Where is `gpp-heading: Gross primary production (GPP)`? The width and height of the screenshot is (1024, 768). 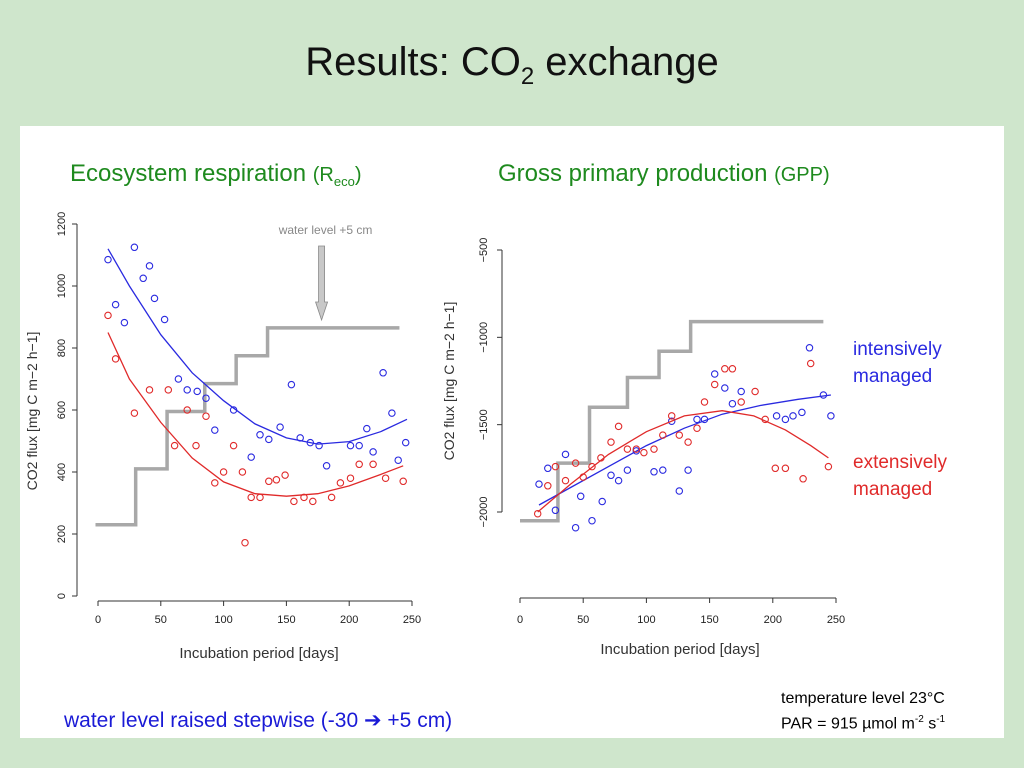
gpp-heading: Gross primary production (GPP) is located at coordinates (664, 174).